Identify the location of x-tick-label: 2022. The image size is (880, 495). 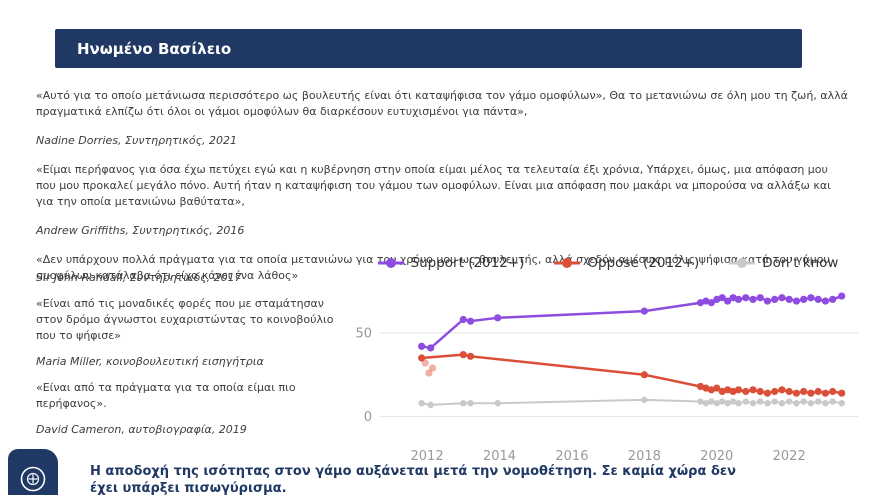
(789, 456).